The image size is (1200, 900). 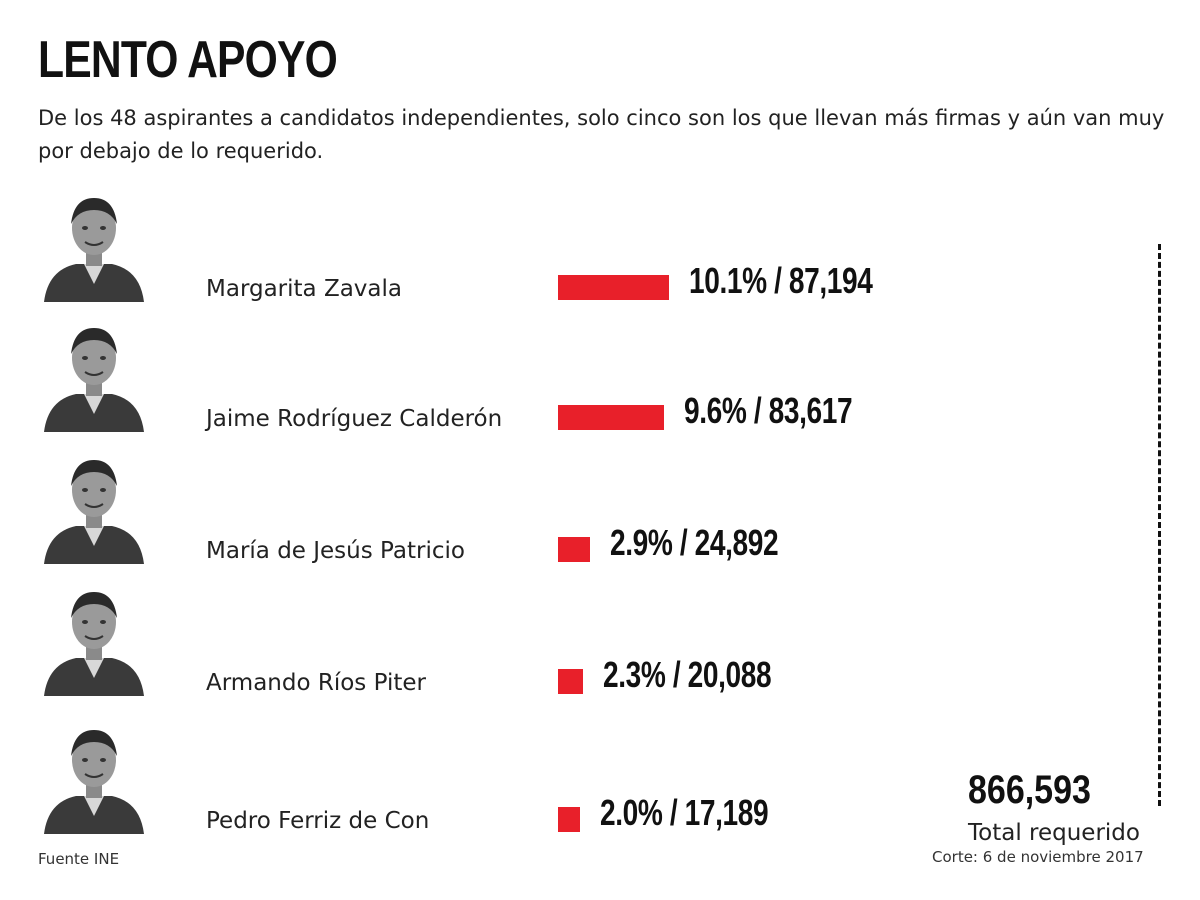 I want to click on value-label-jaime-rodriguez-calderon: 9.6% / 83,617, so click(x=768, y=410).